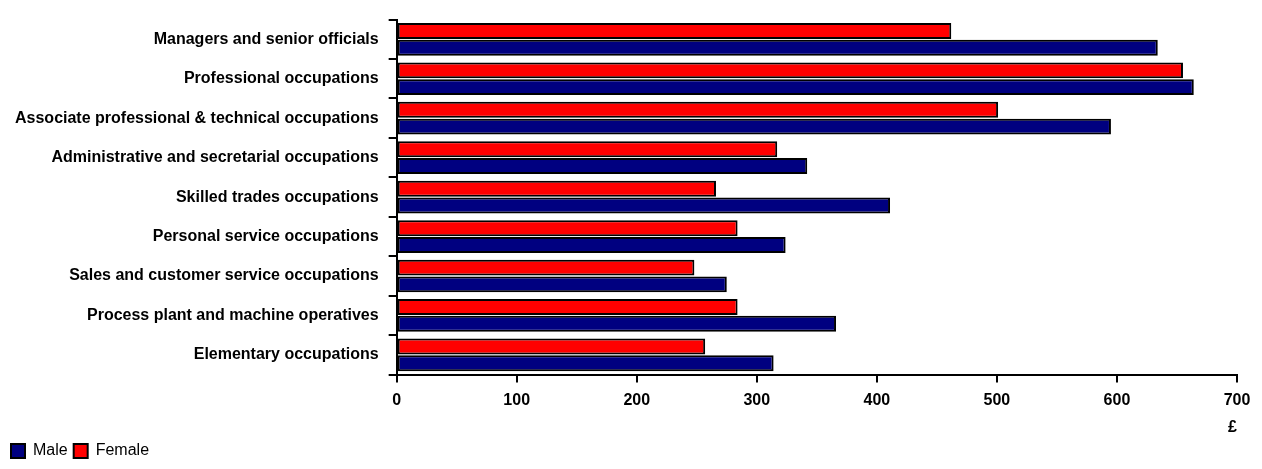 The image size is (1262, 469). What do you see at coordinates (877, 399) in the screenshot?
I see `x-tick-label: 400` at bounding box center [877, 399].